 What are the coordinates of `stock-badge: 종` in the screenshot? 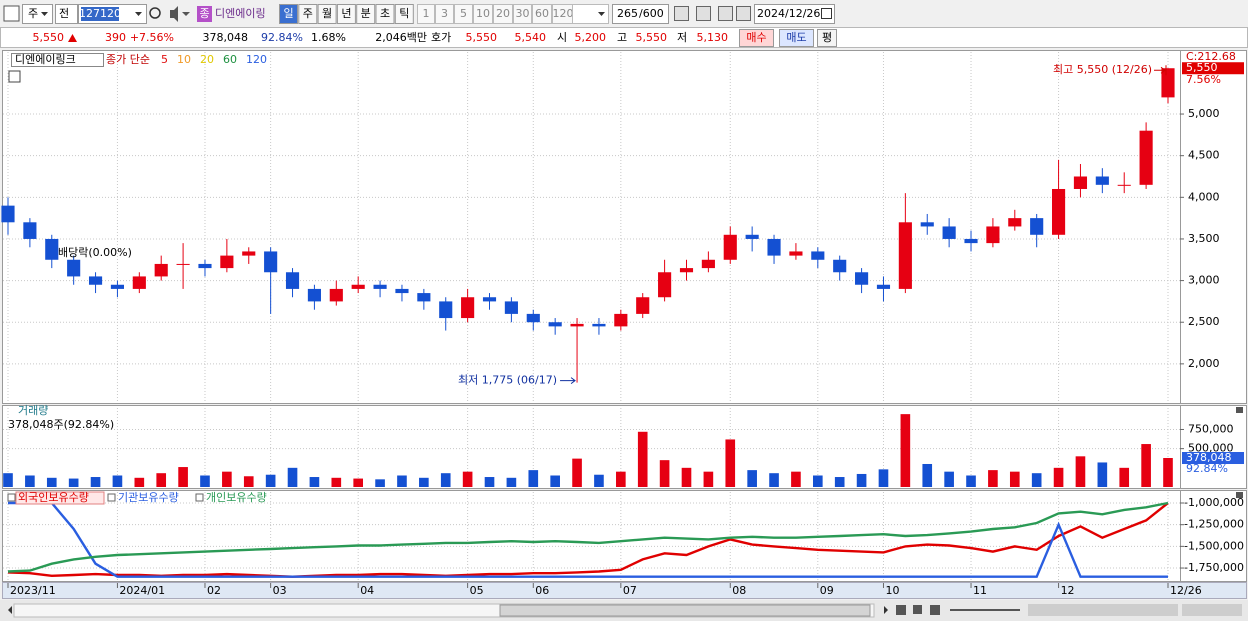 It's located at (204, 13).